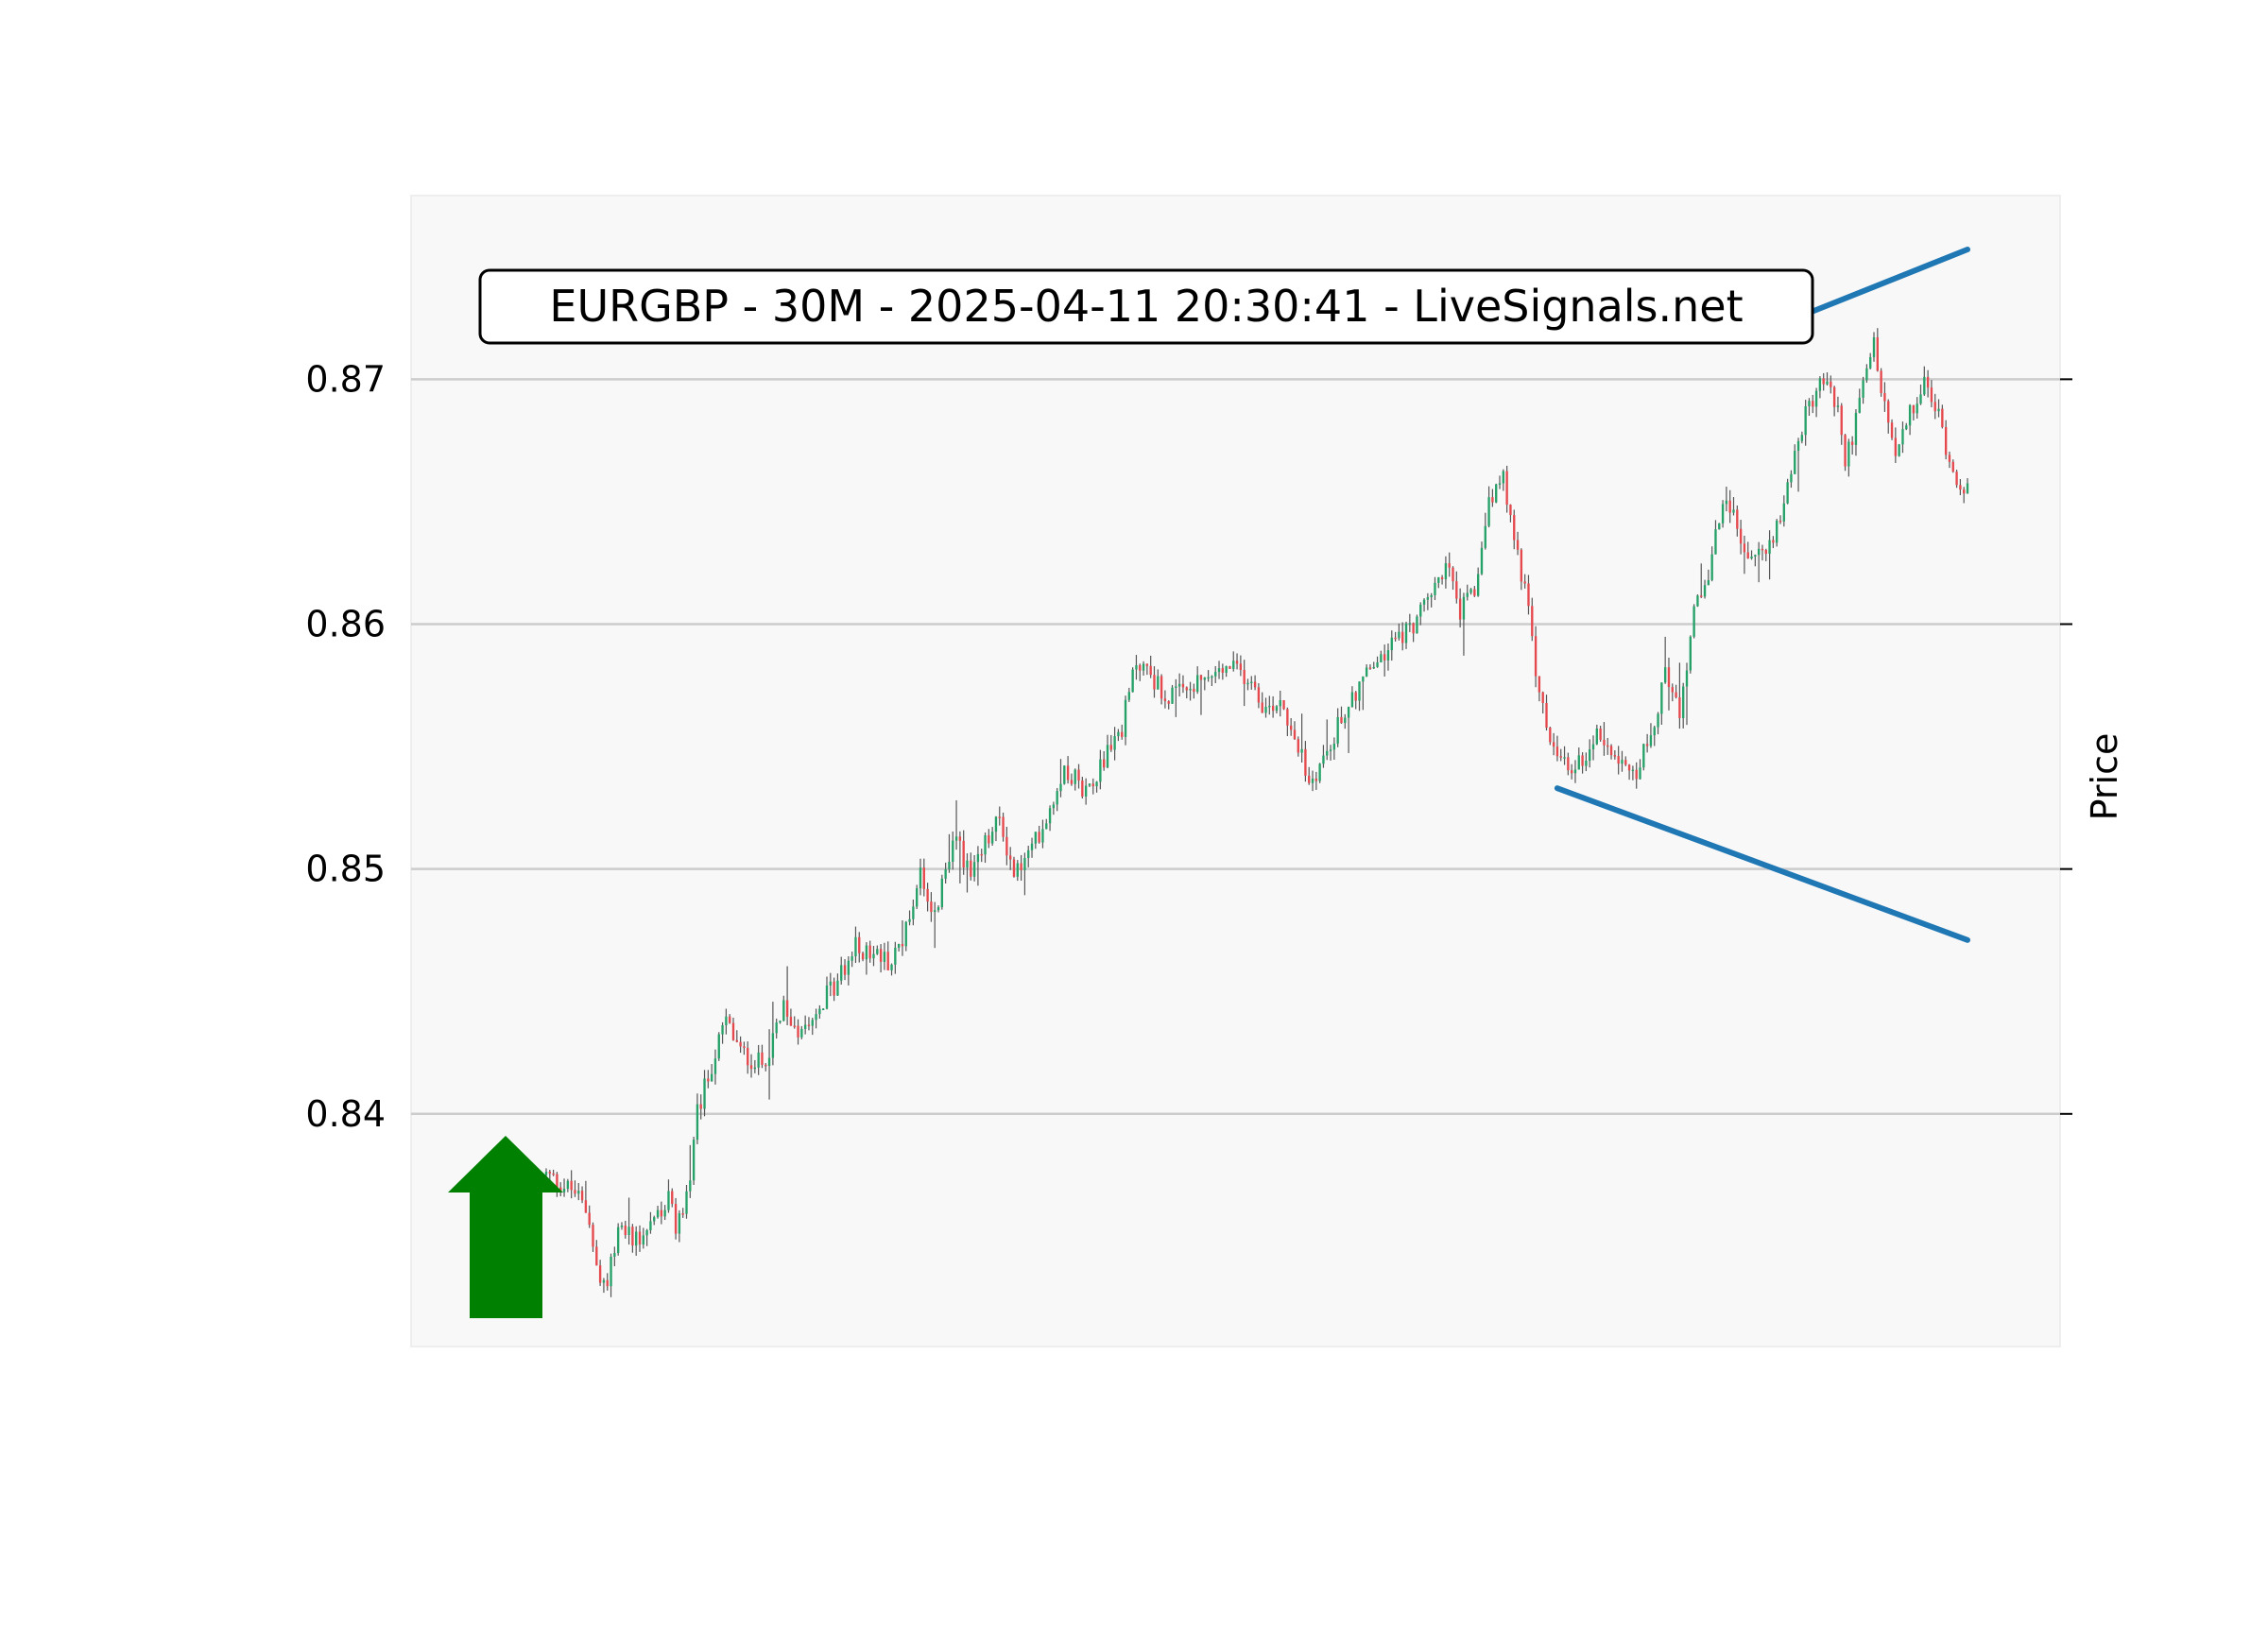 This screenshot has width=2268, height=1630. Describe the element at coordinates (1884, 282) in the screenshot. I see `upper-trendline` at that location.